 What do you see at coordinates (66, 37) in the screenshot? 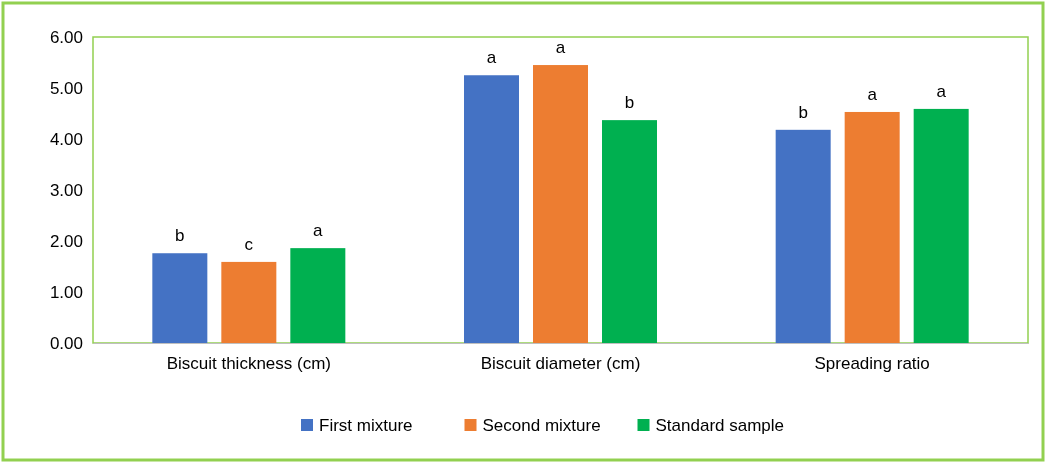
I see `y-tick-label: 6.00` at bounding box center [66, 37].